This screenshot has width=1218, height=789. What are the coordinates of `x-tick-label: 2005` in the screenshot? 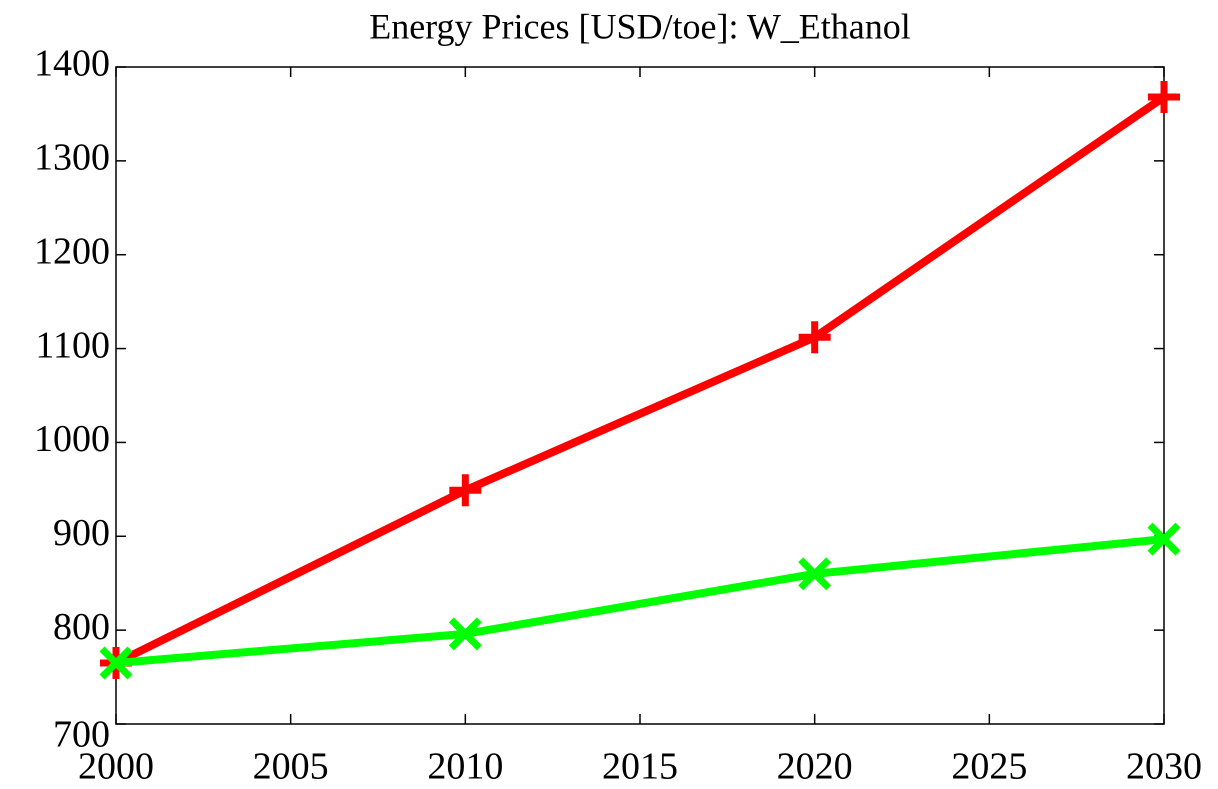 It's located at (291, 767).